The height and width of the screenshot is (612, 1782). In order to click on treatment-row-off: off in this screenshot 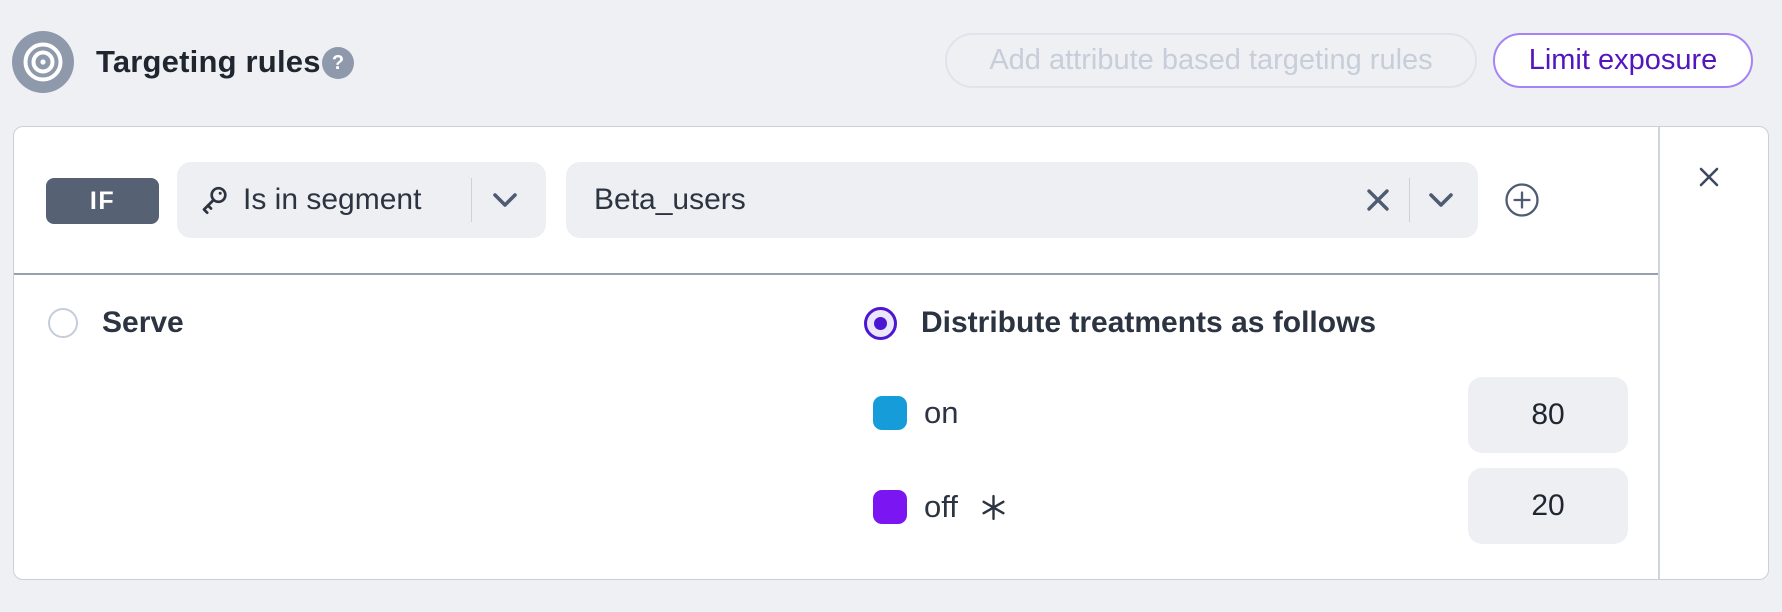, I will do `click(940, 506)`.